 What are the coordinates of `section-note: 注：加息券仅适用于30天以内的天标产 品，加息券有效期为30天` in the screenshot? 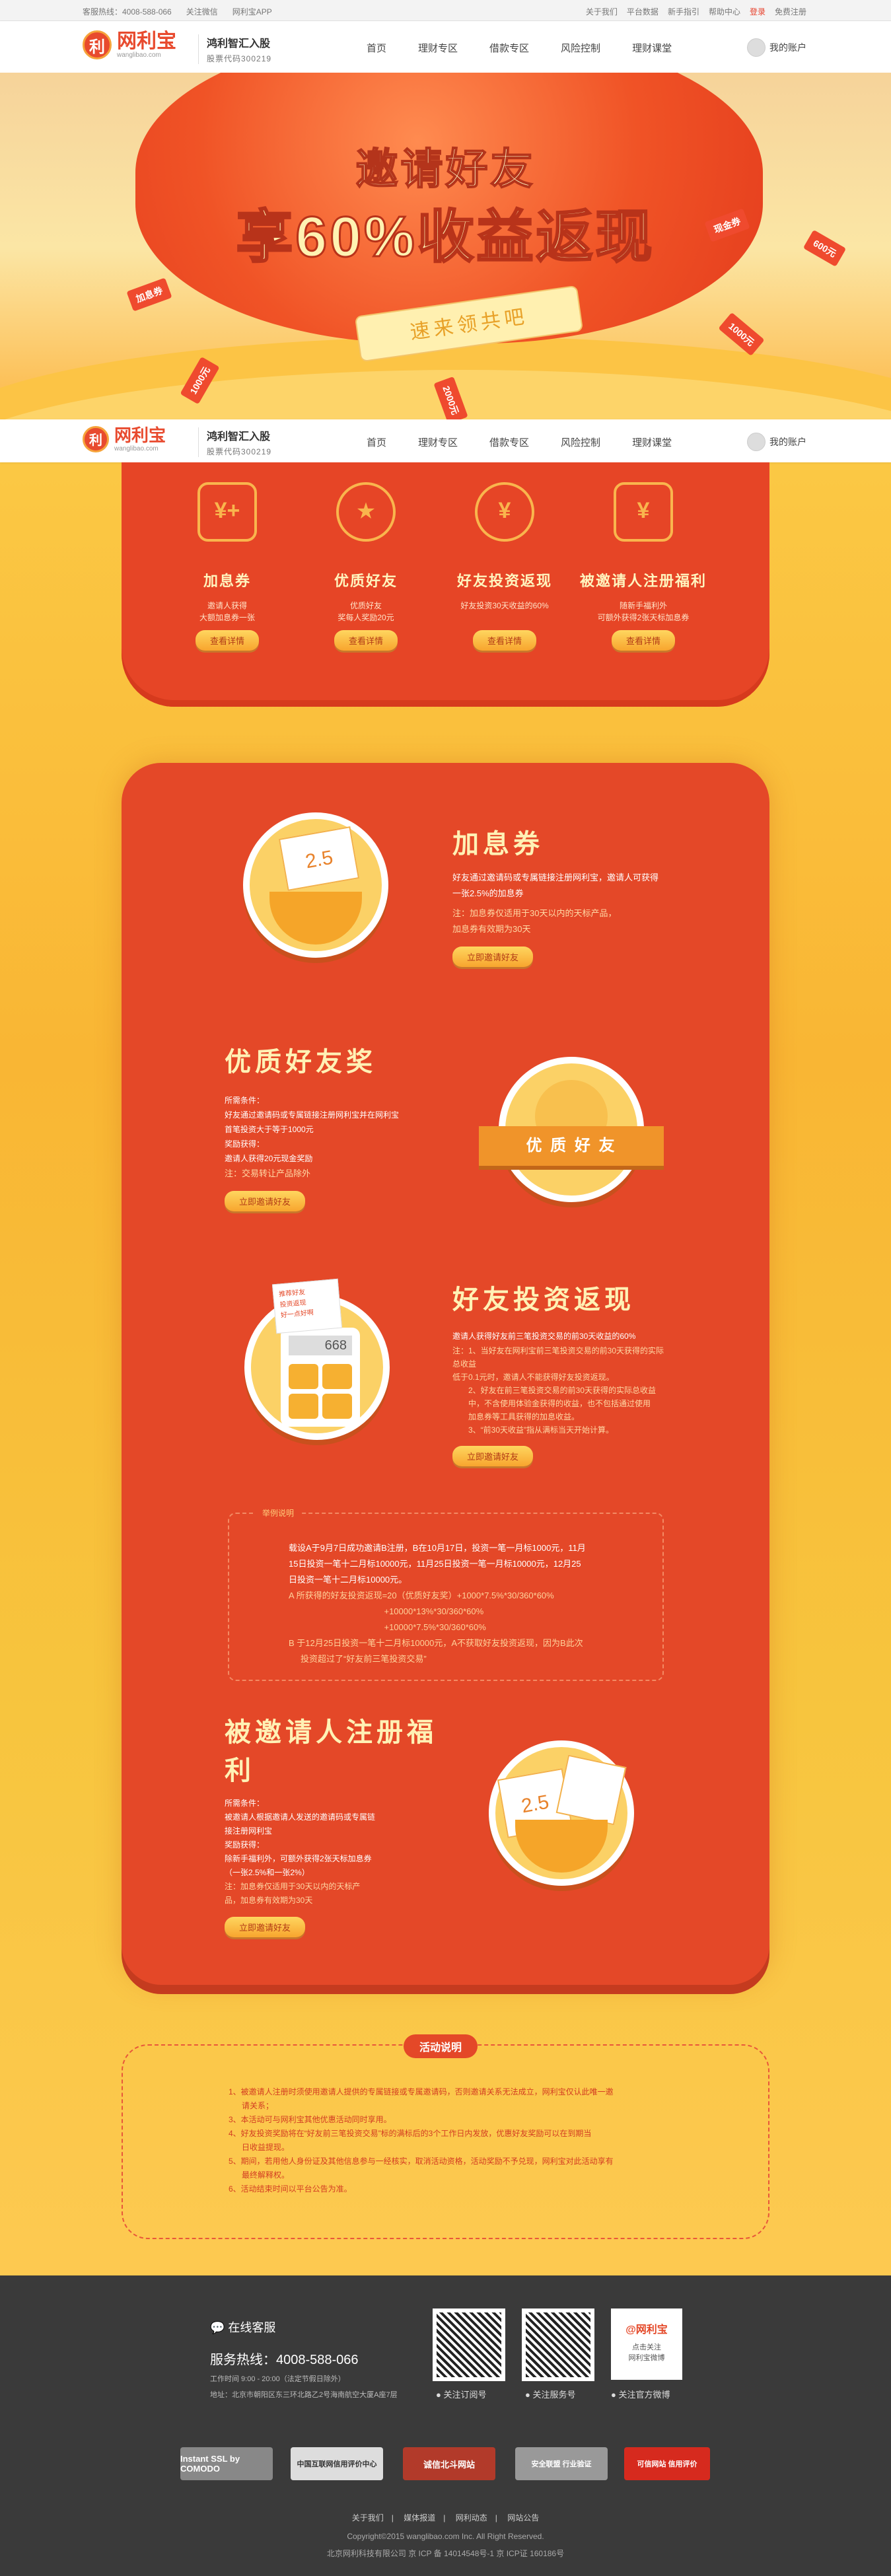 It's located at (293, 1893).